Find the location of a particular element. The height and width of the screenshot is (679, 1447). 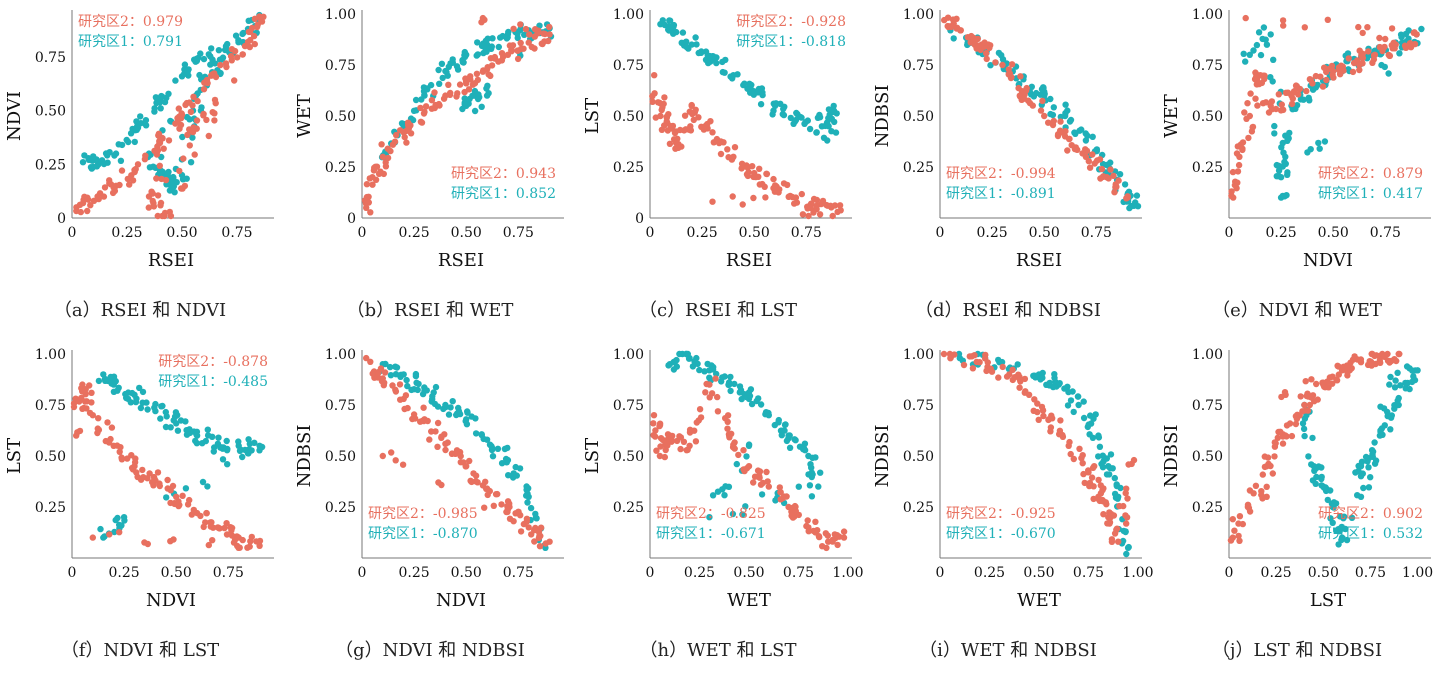

x-tick-label: 0.50 is located at coordinates (1333, 233).